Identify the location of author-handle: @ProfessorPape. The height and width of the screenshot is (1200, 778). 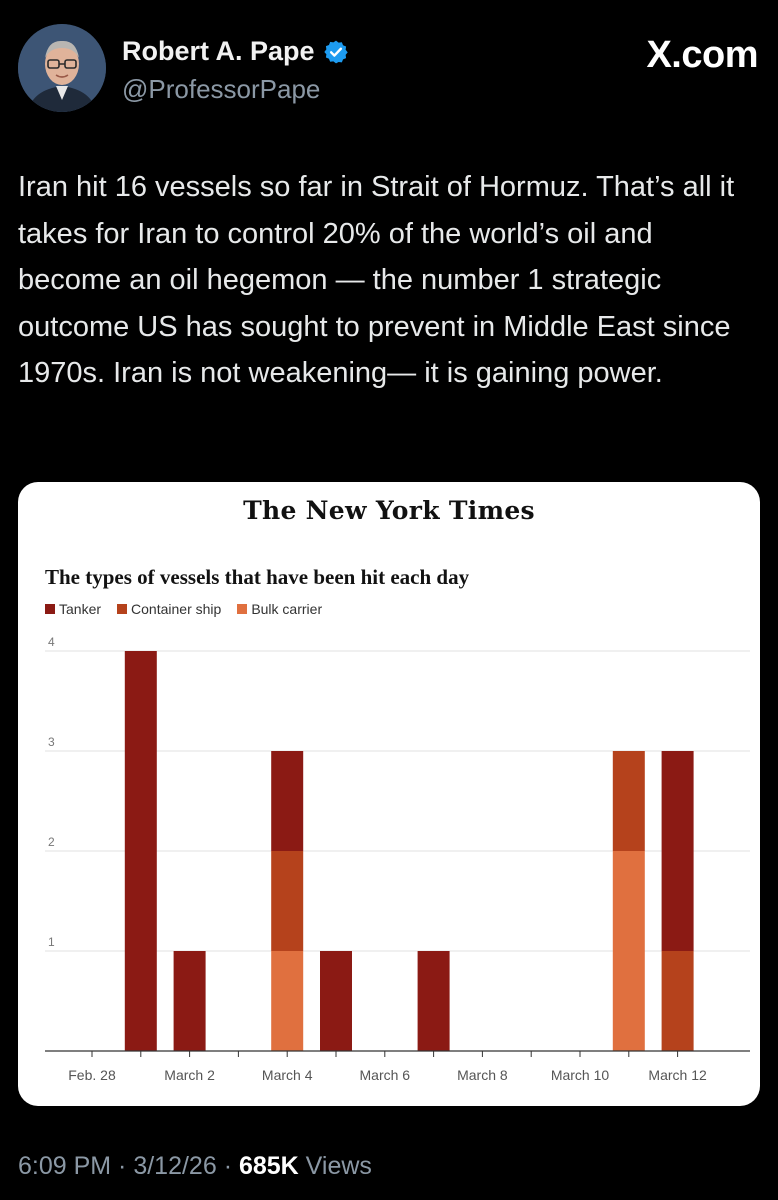
(221, 89).